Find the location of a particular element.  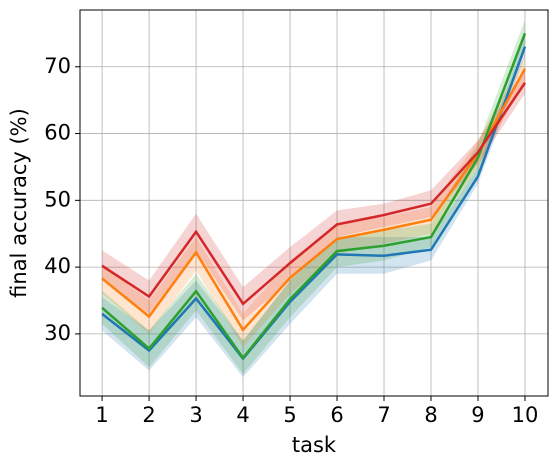

y-tick-label: 50 is located at coordinates (57, 199).